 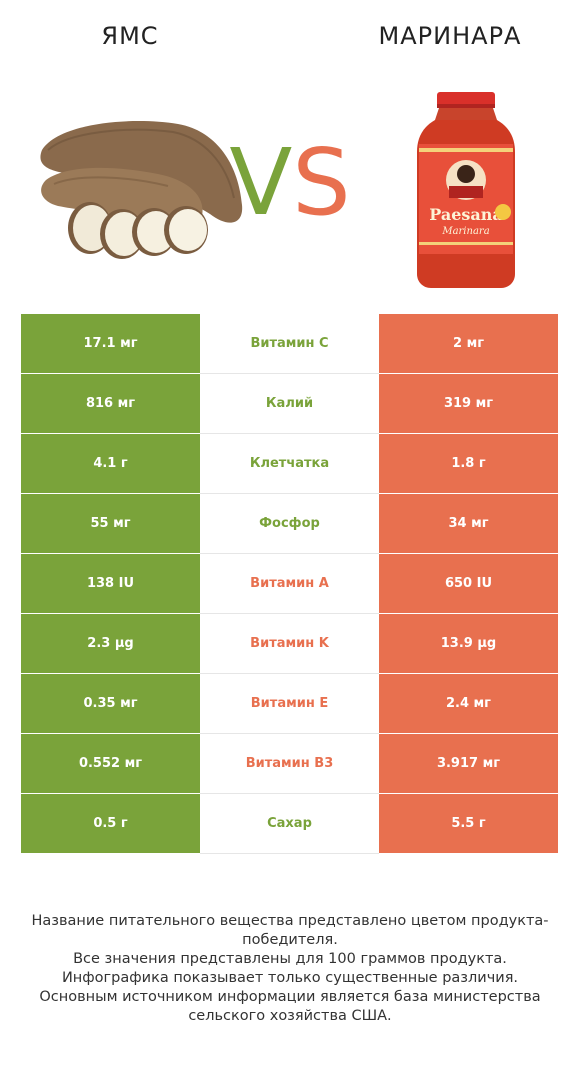 I want to click on nutrient-name: Калий, so click(x=289, y=403).